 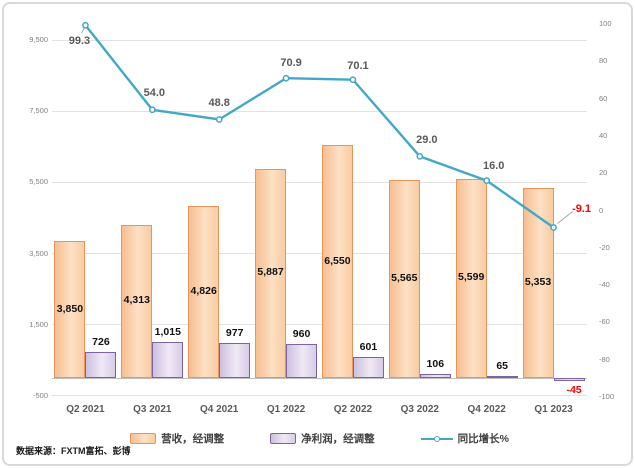 I want to click on net-profit-value-label: 106, so click(x=435, y=364).